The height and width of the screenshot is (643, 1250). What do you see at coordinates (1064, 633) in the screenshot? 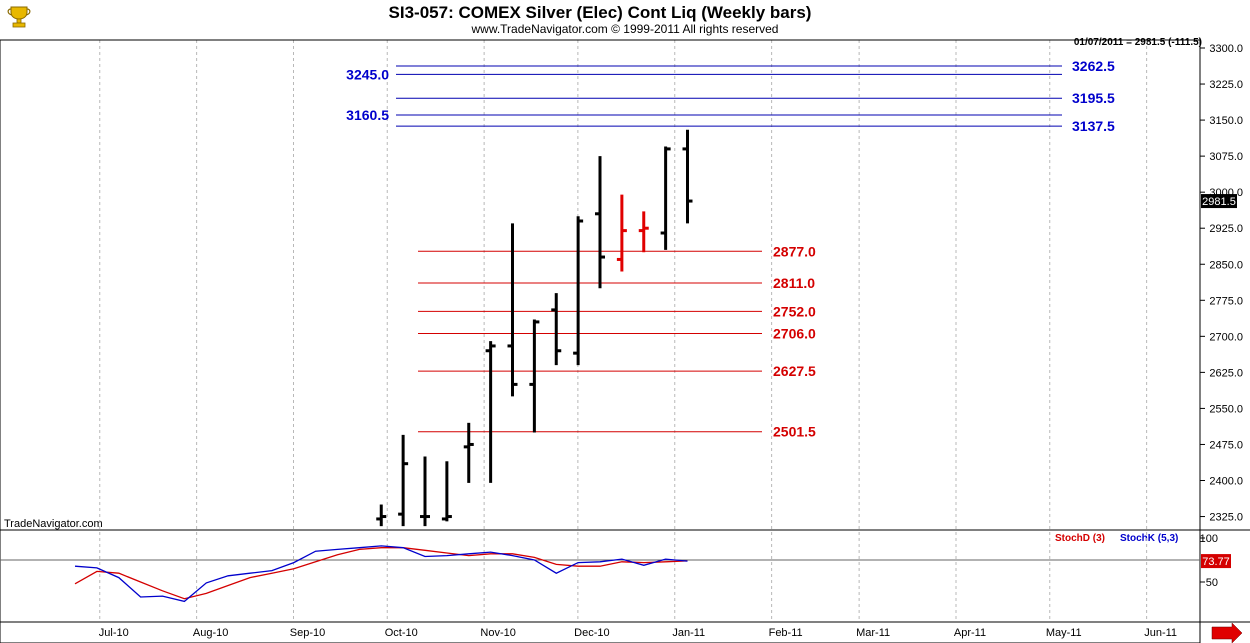
I see `x-tick-label: May-11` at bounding box center [1064, 633].